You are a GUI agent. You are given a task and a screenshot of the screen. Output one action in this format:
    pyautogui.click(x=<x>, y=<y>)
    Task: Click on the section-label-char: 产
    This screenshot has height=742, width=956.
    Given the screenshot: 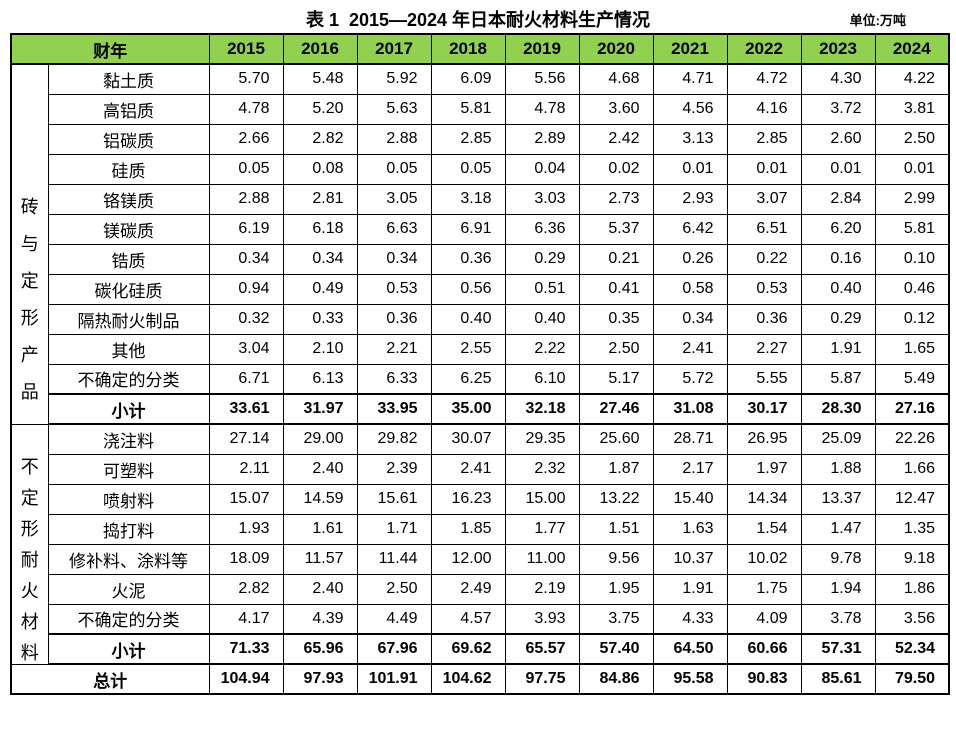 What is the action you would take?
    pyautogui.click(x=29, y=355)
    